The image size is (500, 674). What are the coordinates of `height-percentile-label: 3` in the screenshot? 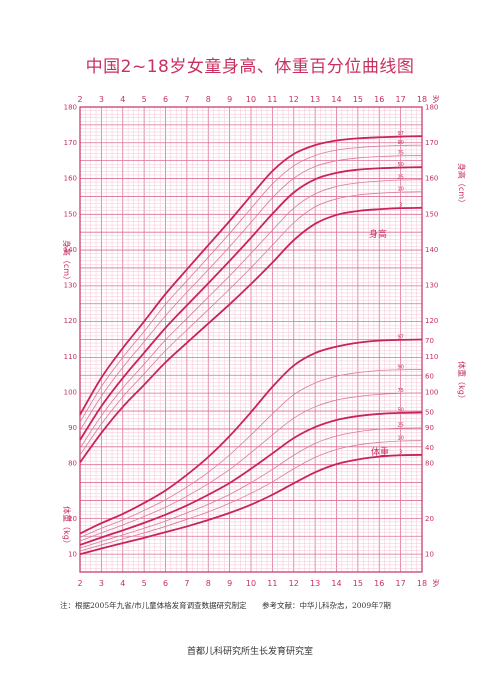 It's located at (400, 206).